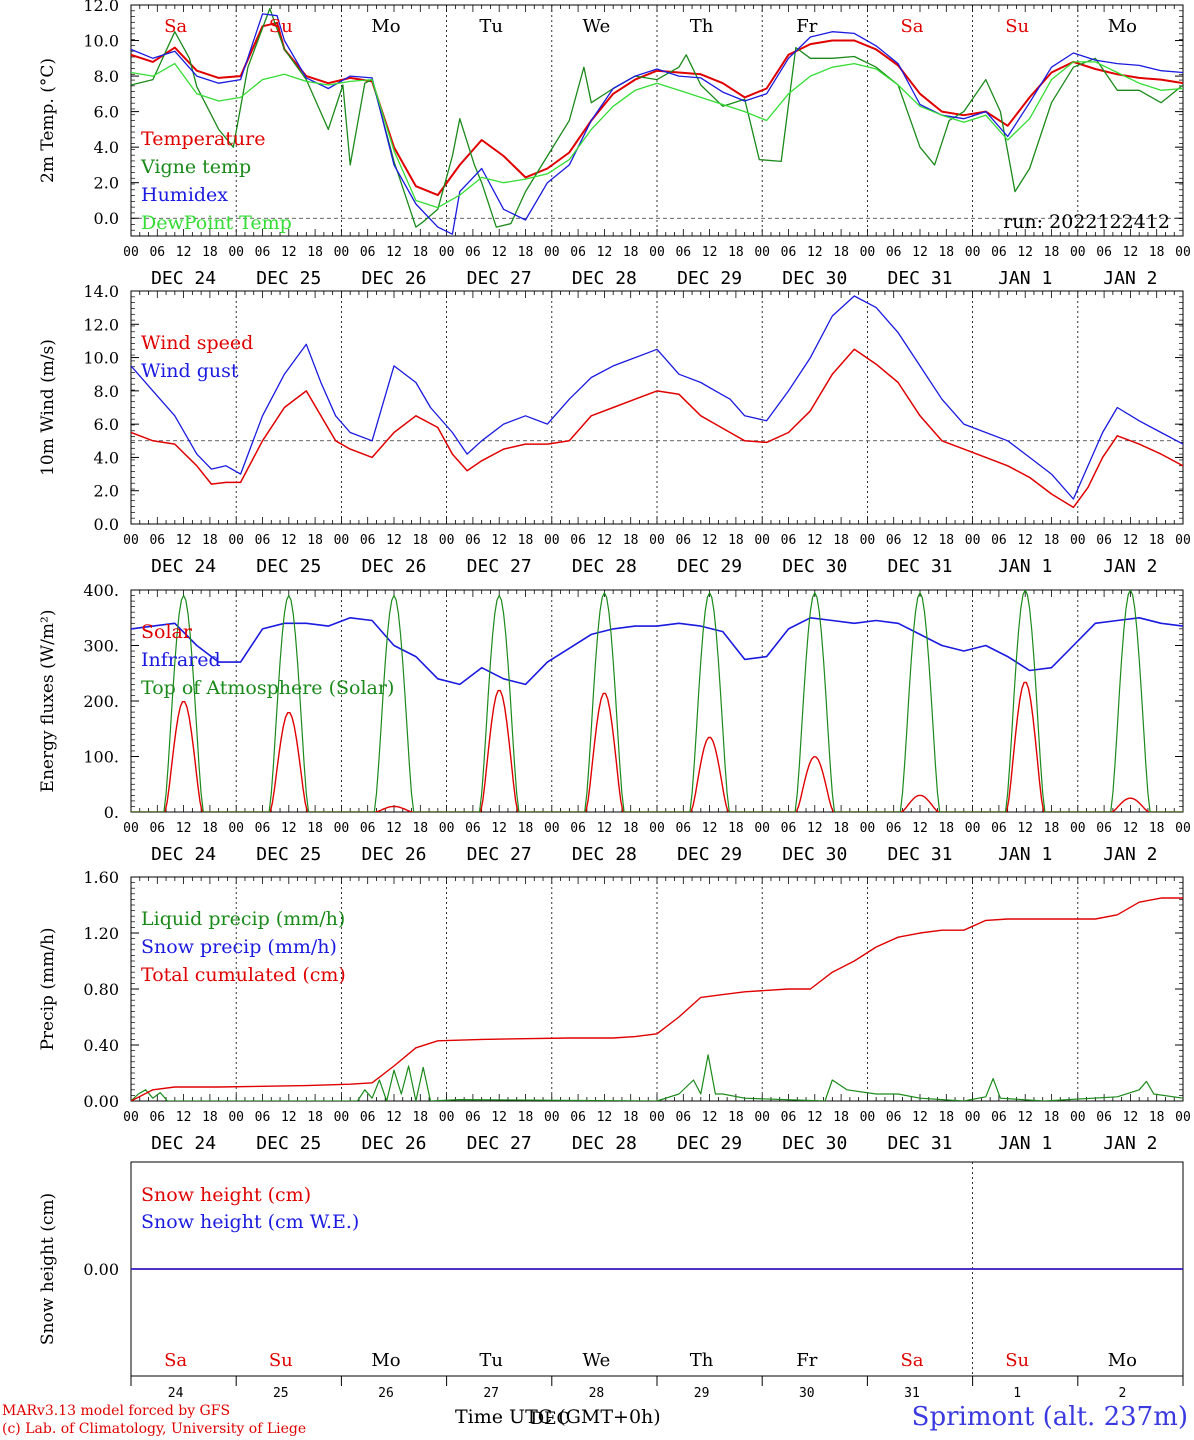 The image size is (1194, 1440). I want to click on day-name-bottom: Mo, so click(385, 1360).